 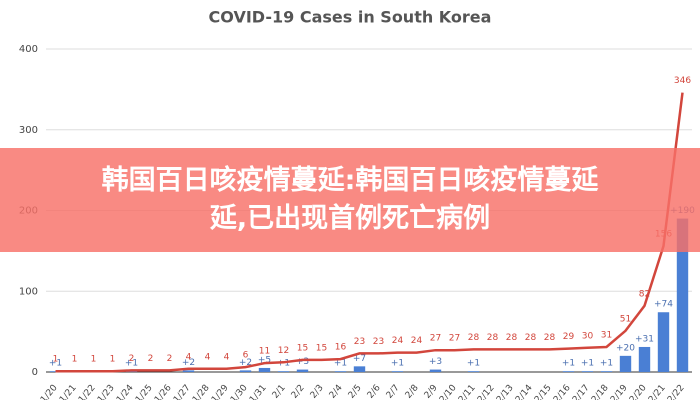 What do you see at coordinates (355, 391) in the screenshot?
I see `x-tick-label: 2/5` at bounding box center [355, 391].